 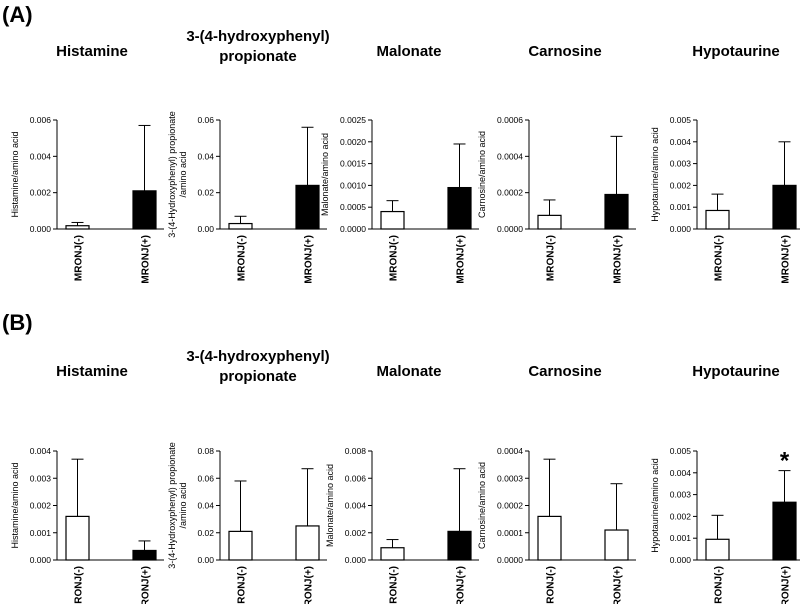 What do you see at coordinates (784, 531) in the screenshot?
I see `bar-b-5-mronjpos` at bounding box center [784, 531].